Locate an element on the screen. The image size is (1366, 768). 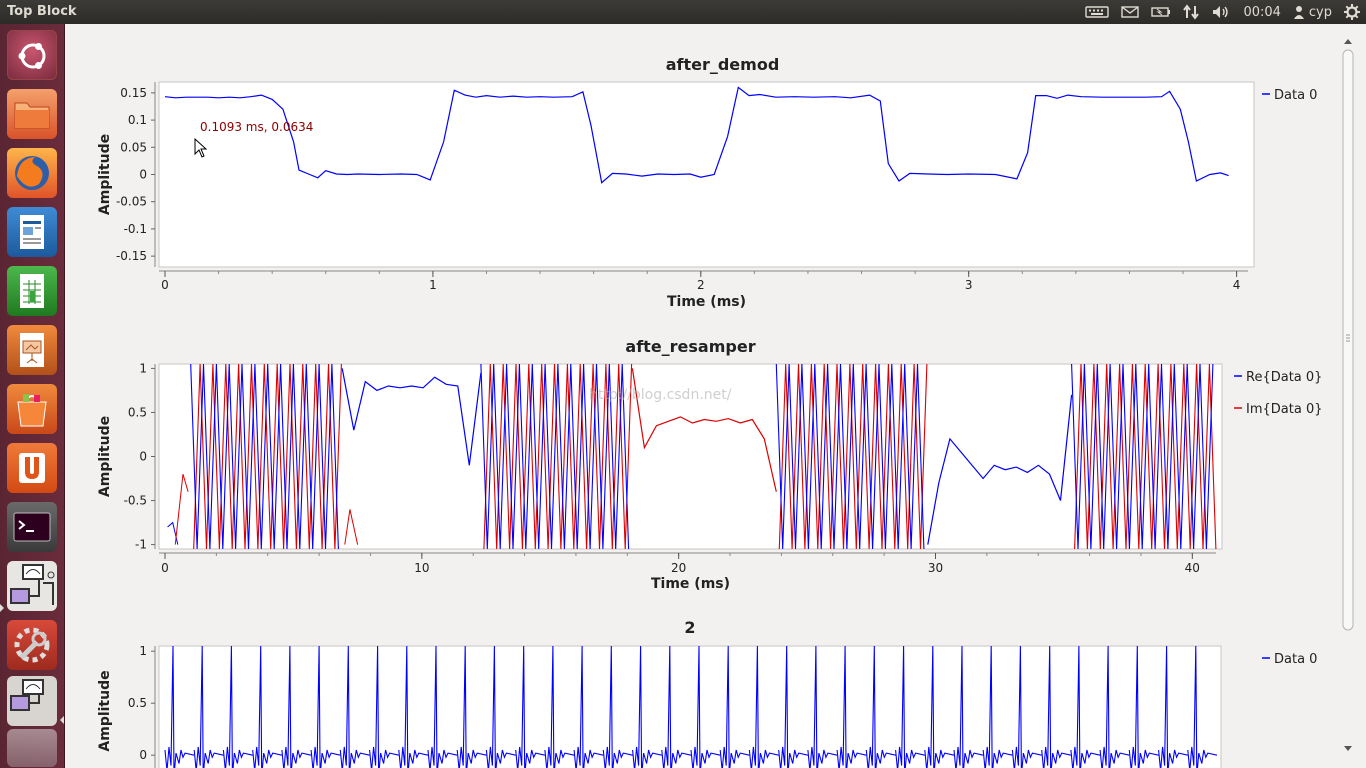
writer-button is located at coordinates (32, 232).